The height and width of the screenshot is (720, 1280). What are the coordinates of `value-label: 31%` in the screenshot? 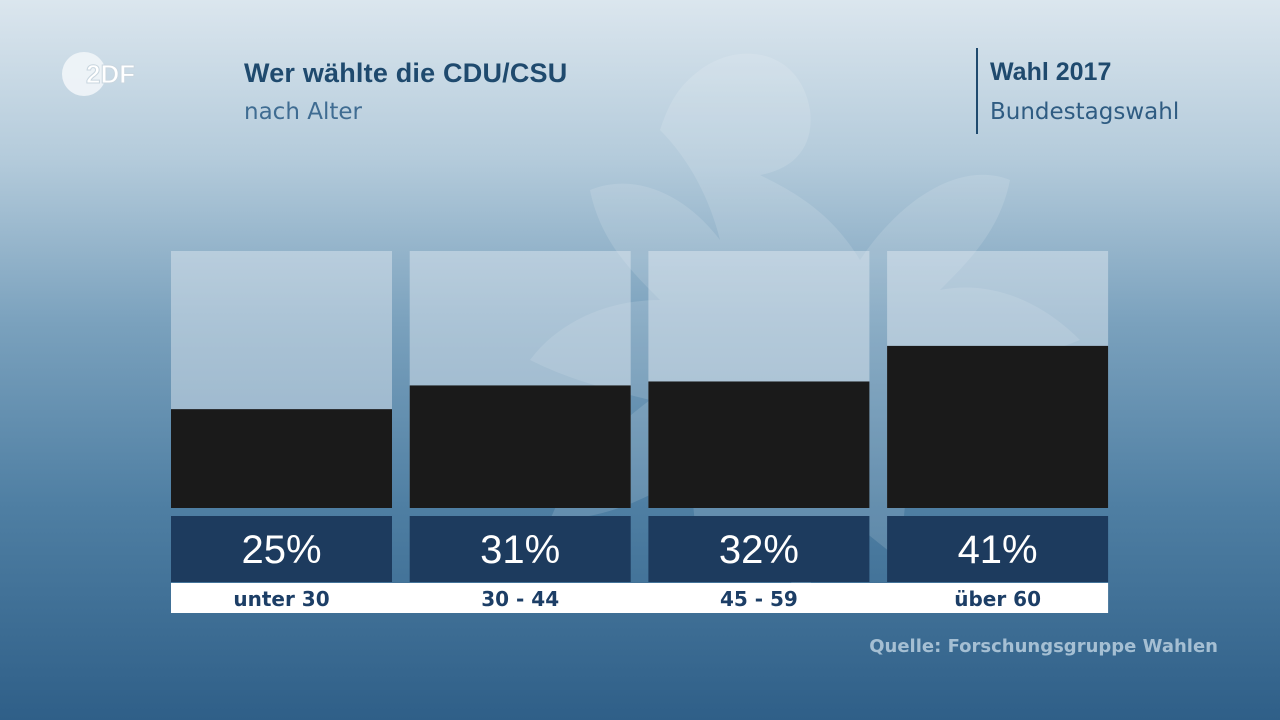 It's located at (520, 550).